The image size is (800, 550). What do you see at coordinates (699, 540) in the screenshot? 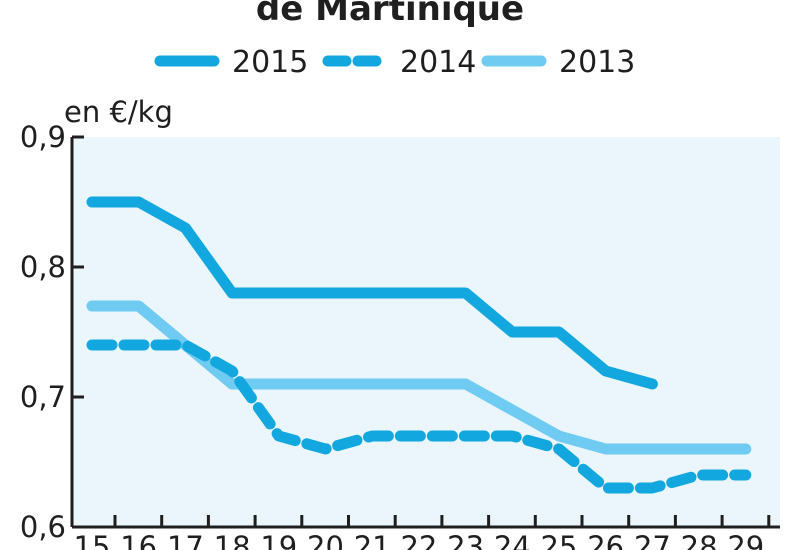
I see `x-tick-label: 28` at bounding box center [699, 540].